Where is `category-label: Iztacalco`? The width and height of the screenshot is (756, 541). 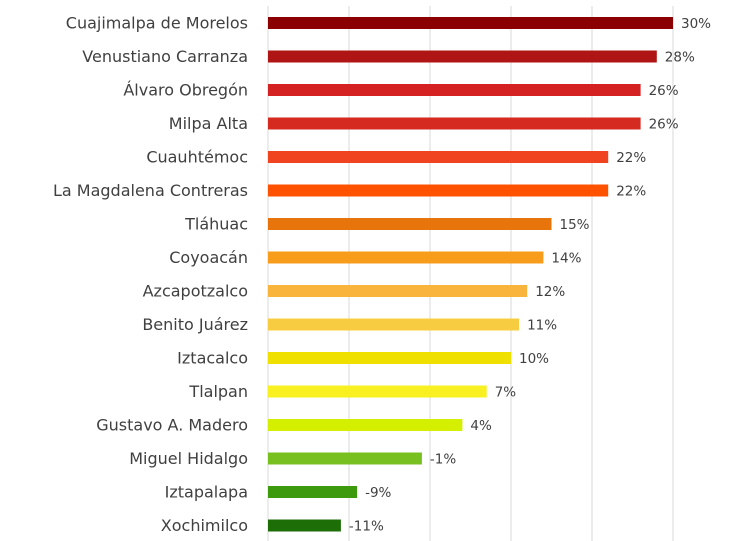 category-label: Iztacalco is located at coordinates (212, 358).